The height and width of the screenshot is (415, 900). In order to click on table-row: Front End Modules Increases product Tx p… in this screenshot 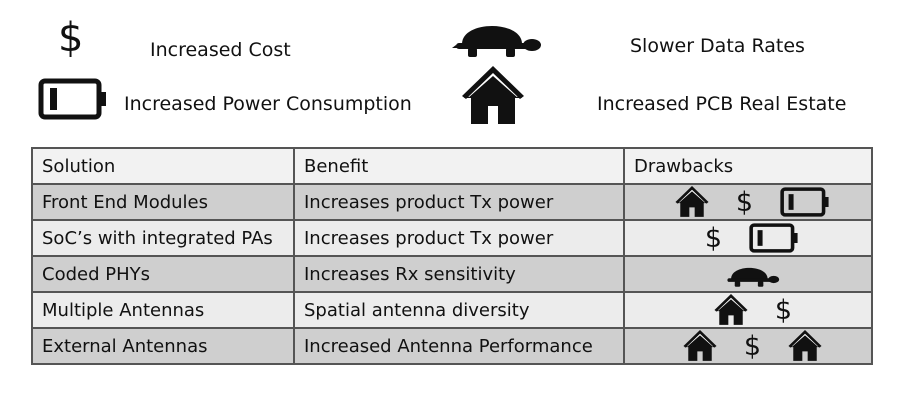, I will do `click(452, 202)`.